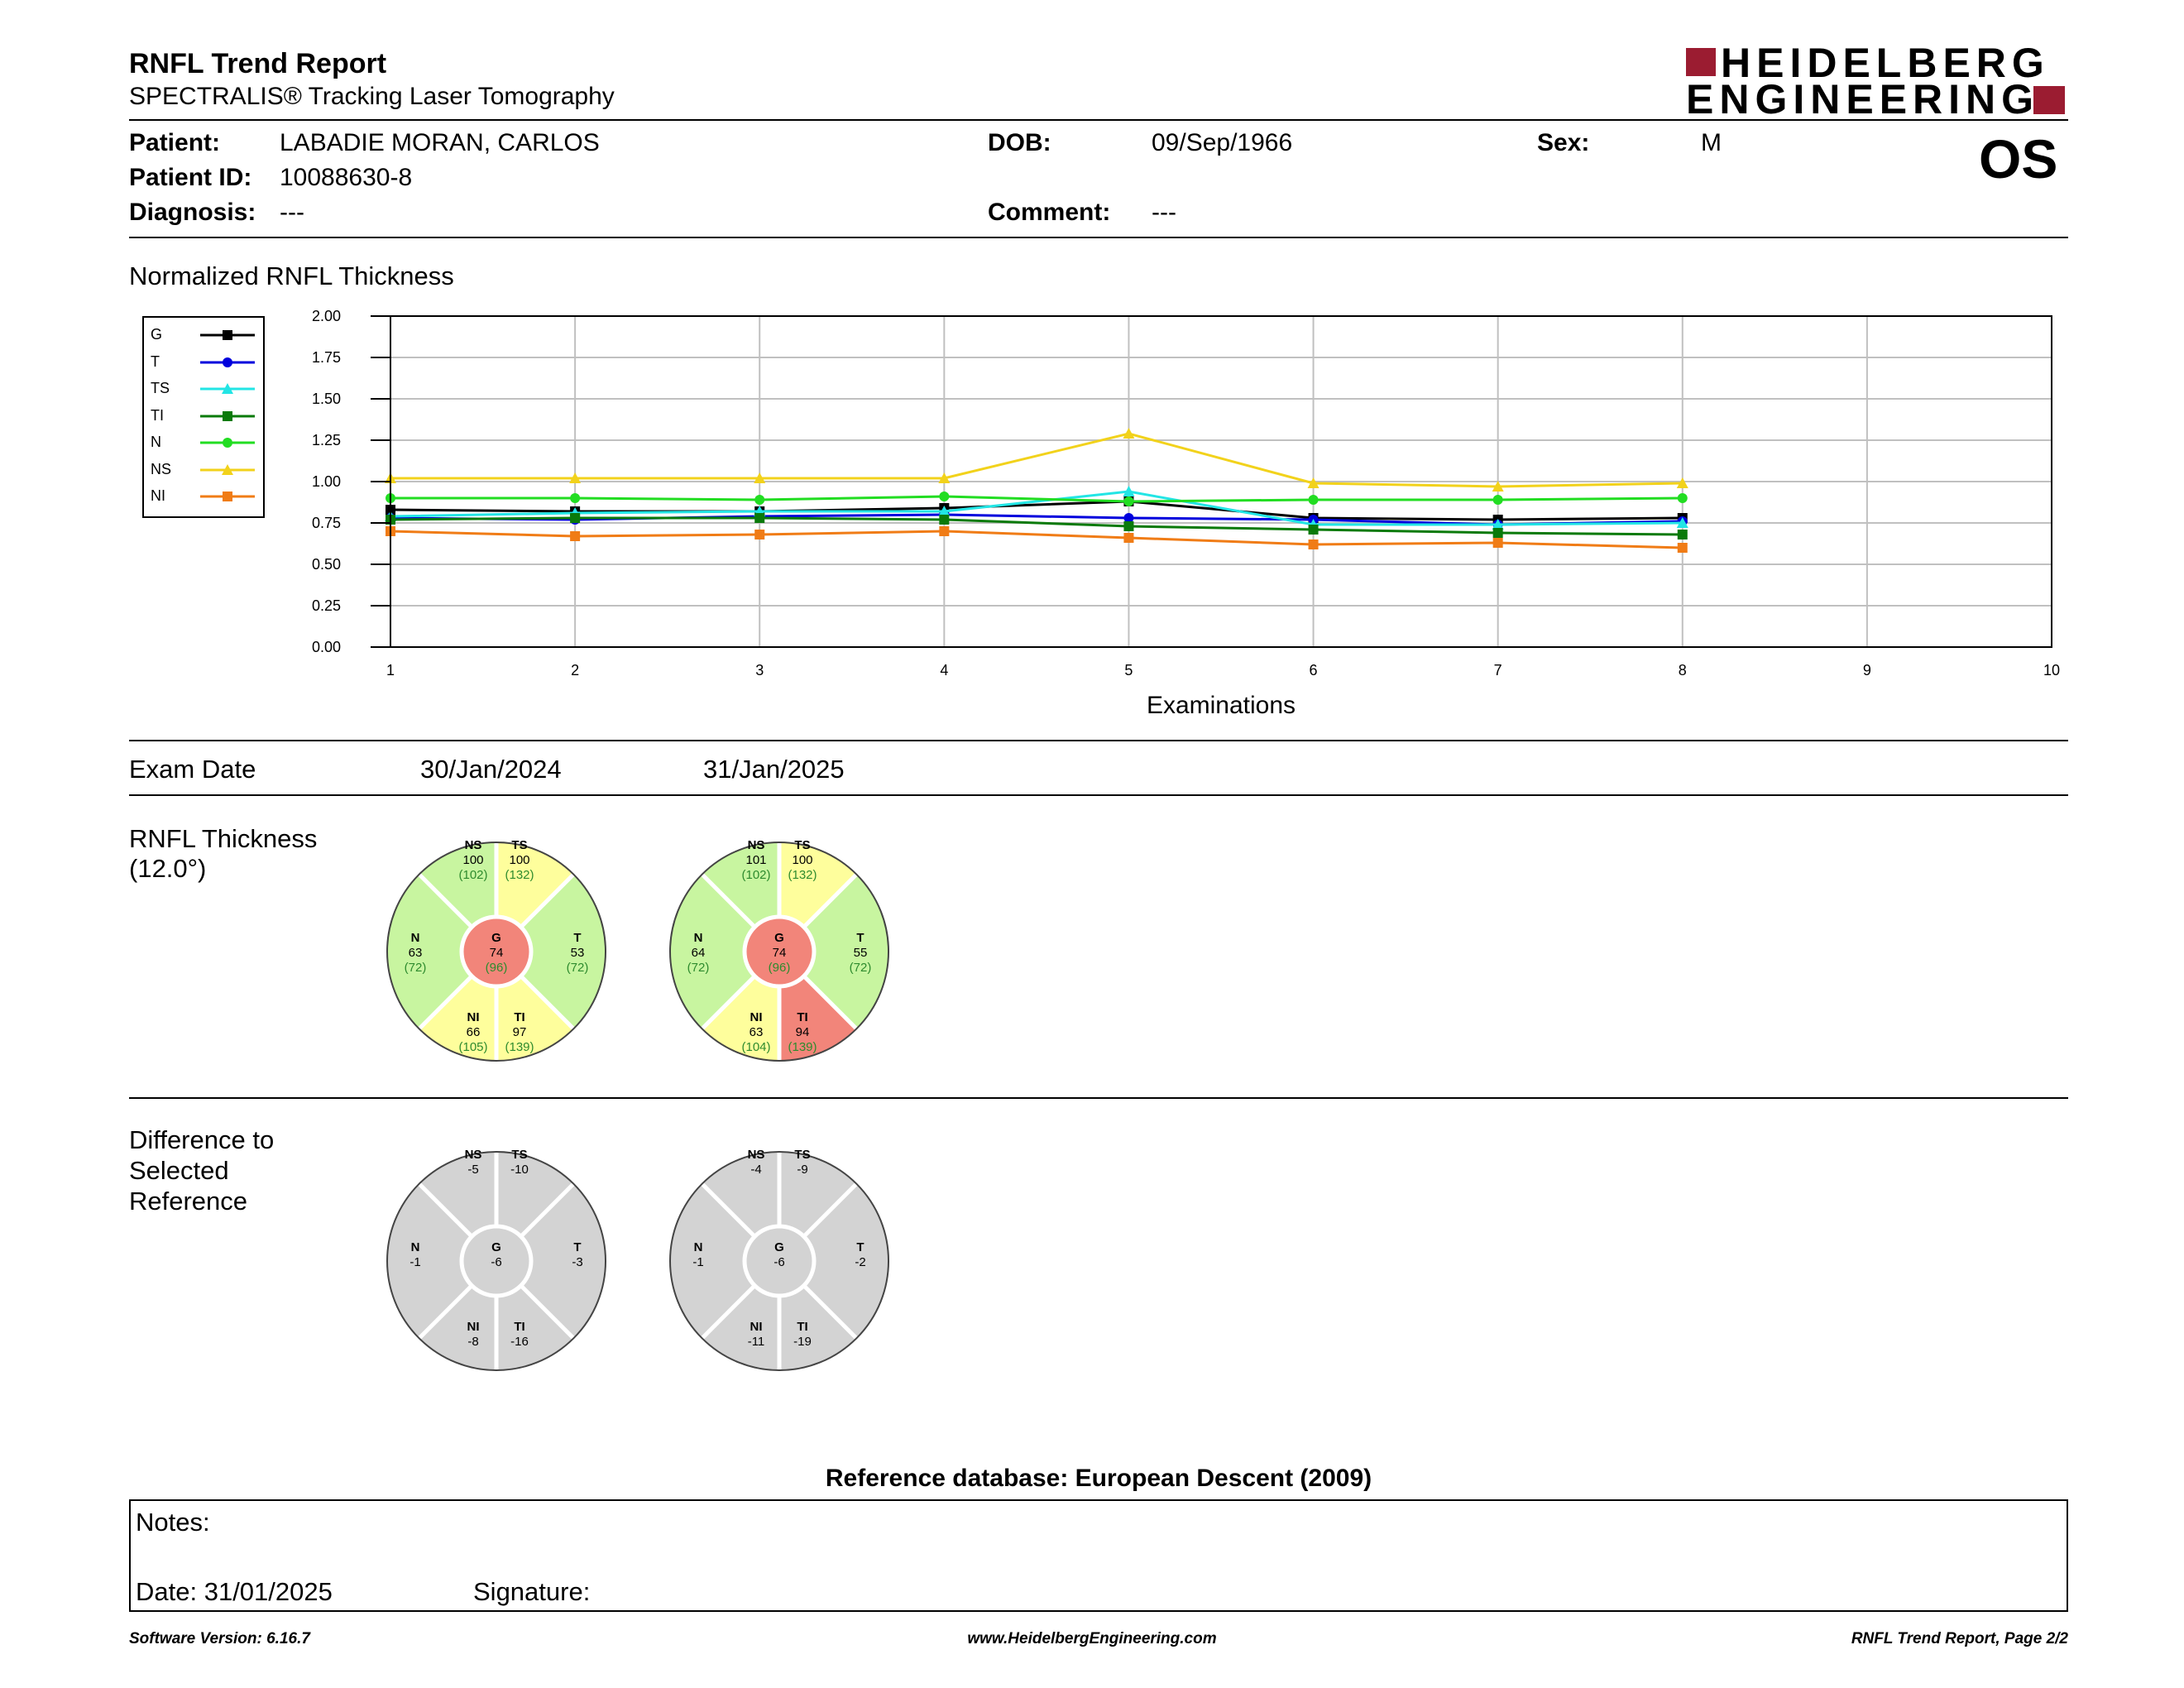 The height and width of the screenshot is (1688, 2184). Describe the element at coordinates (699, 953) in the screenshot. I see `rnfl2-value-n: 64` at that location.